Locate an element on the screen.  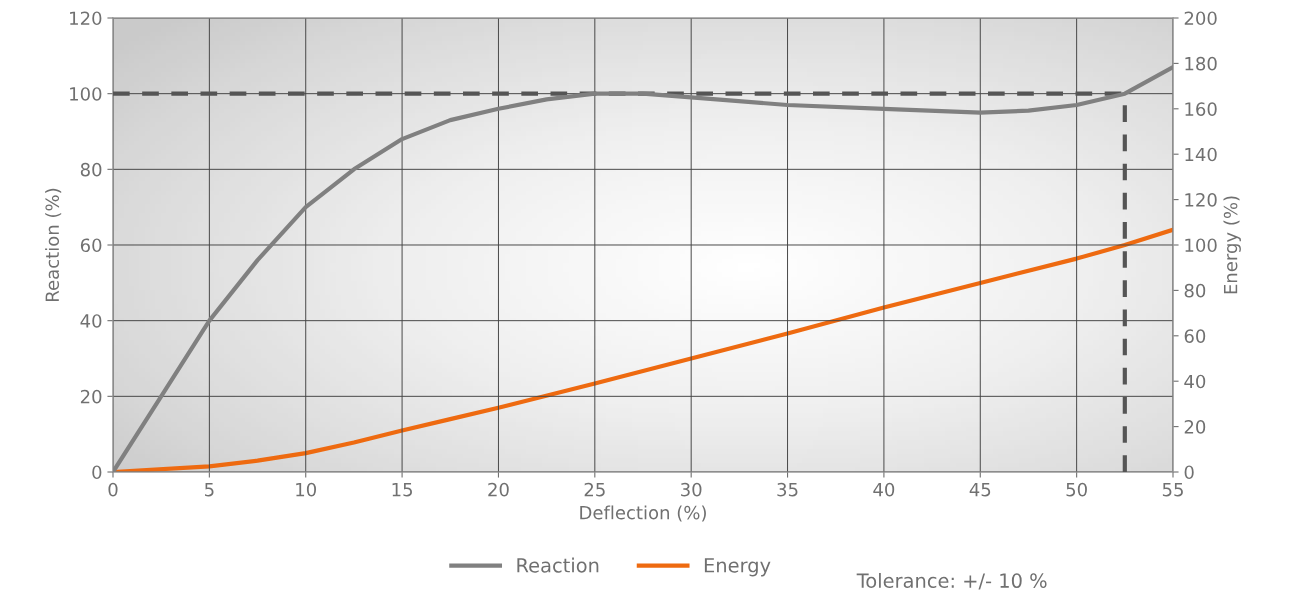
y-tick-label: 60 is located at coordinates (91, 245).